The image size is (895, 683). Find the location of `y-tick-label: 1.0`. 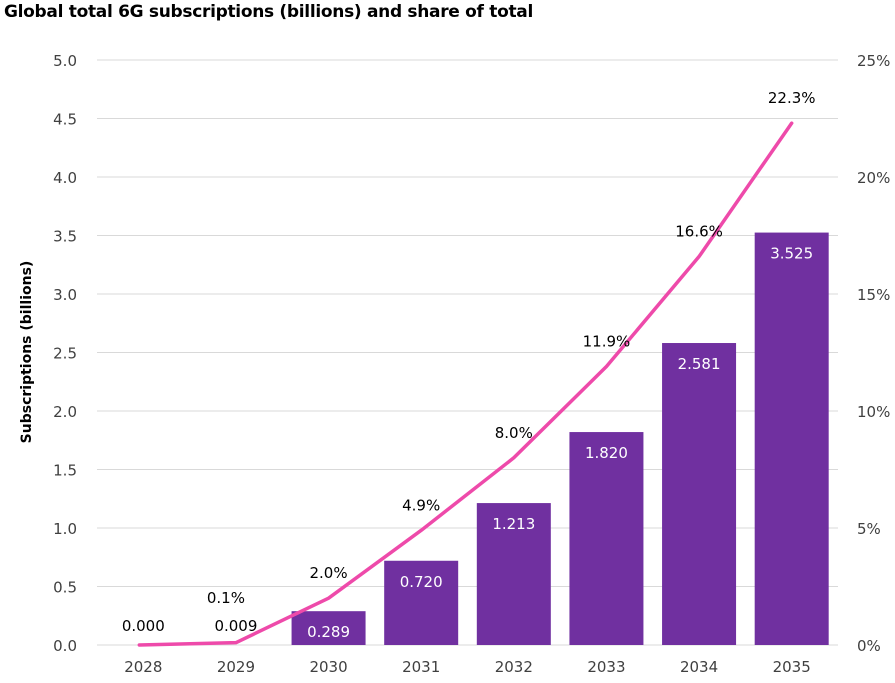

y-tick-label: 1.0 is located at coordinates (65, 529).